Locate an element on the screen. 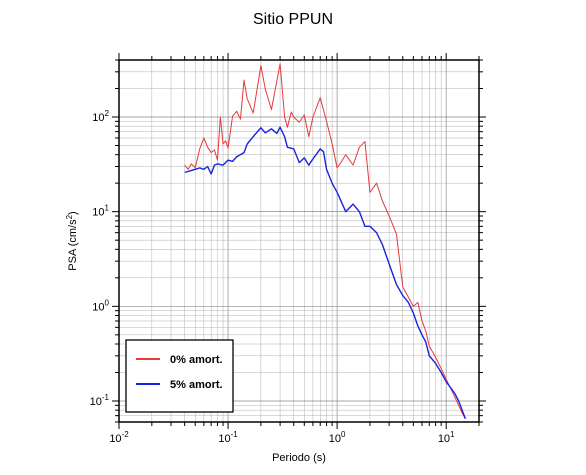 This screenshot has width=586, height=475. x-tick-label: 10⁰ is located at coordinates (337, 437).